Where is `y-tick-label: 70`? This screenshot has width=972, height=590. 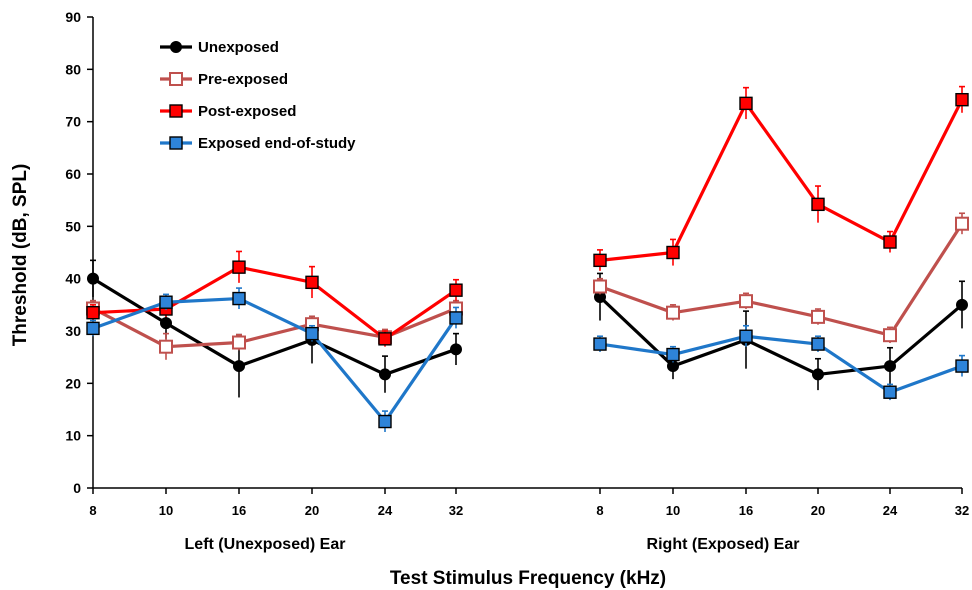
y-tick-label: 70 is located at coordinates (73, 122).